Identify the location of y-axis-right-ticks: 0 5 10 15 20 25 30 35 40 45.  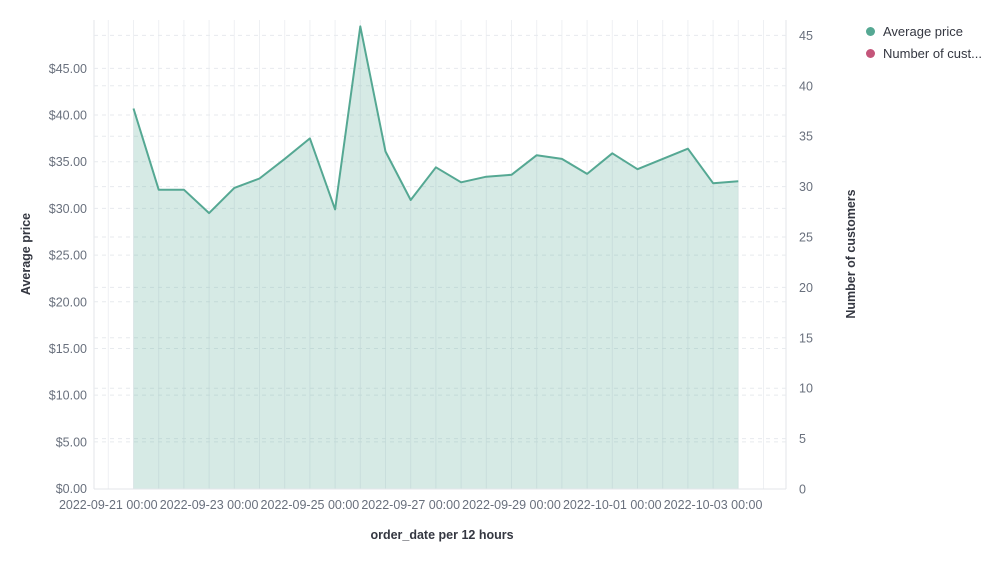
(806, 263).